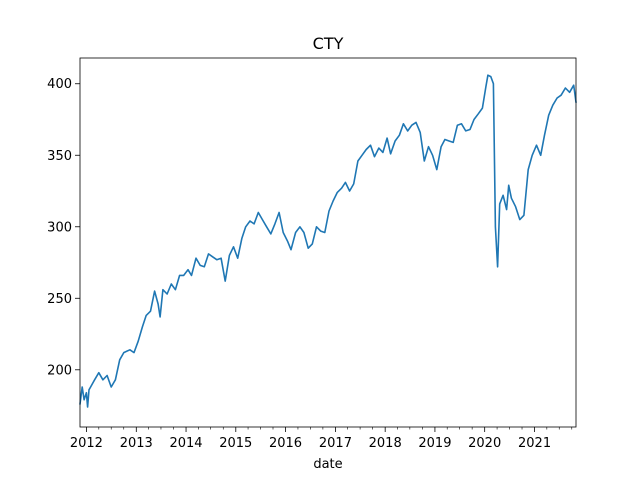  What do you see at coordinates (335, 443) in the screenshot?
I see `x-tick-label: 2017` at bounding box center [335, 443].